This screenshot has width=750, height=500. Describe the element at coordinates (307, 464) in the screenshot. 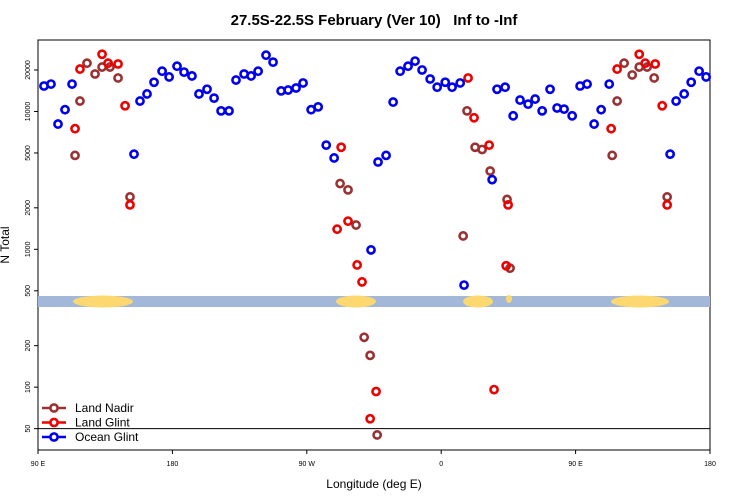

I see `x-tick-label: 90 W` at that location.